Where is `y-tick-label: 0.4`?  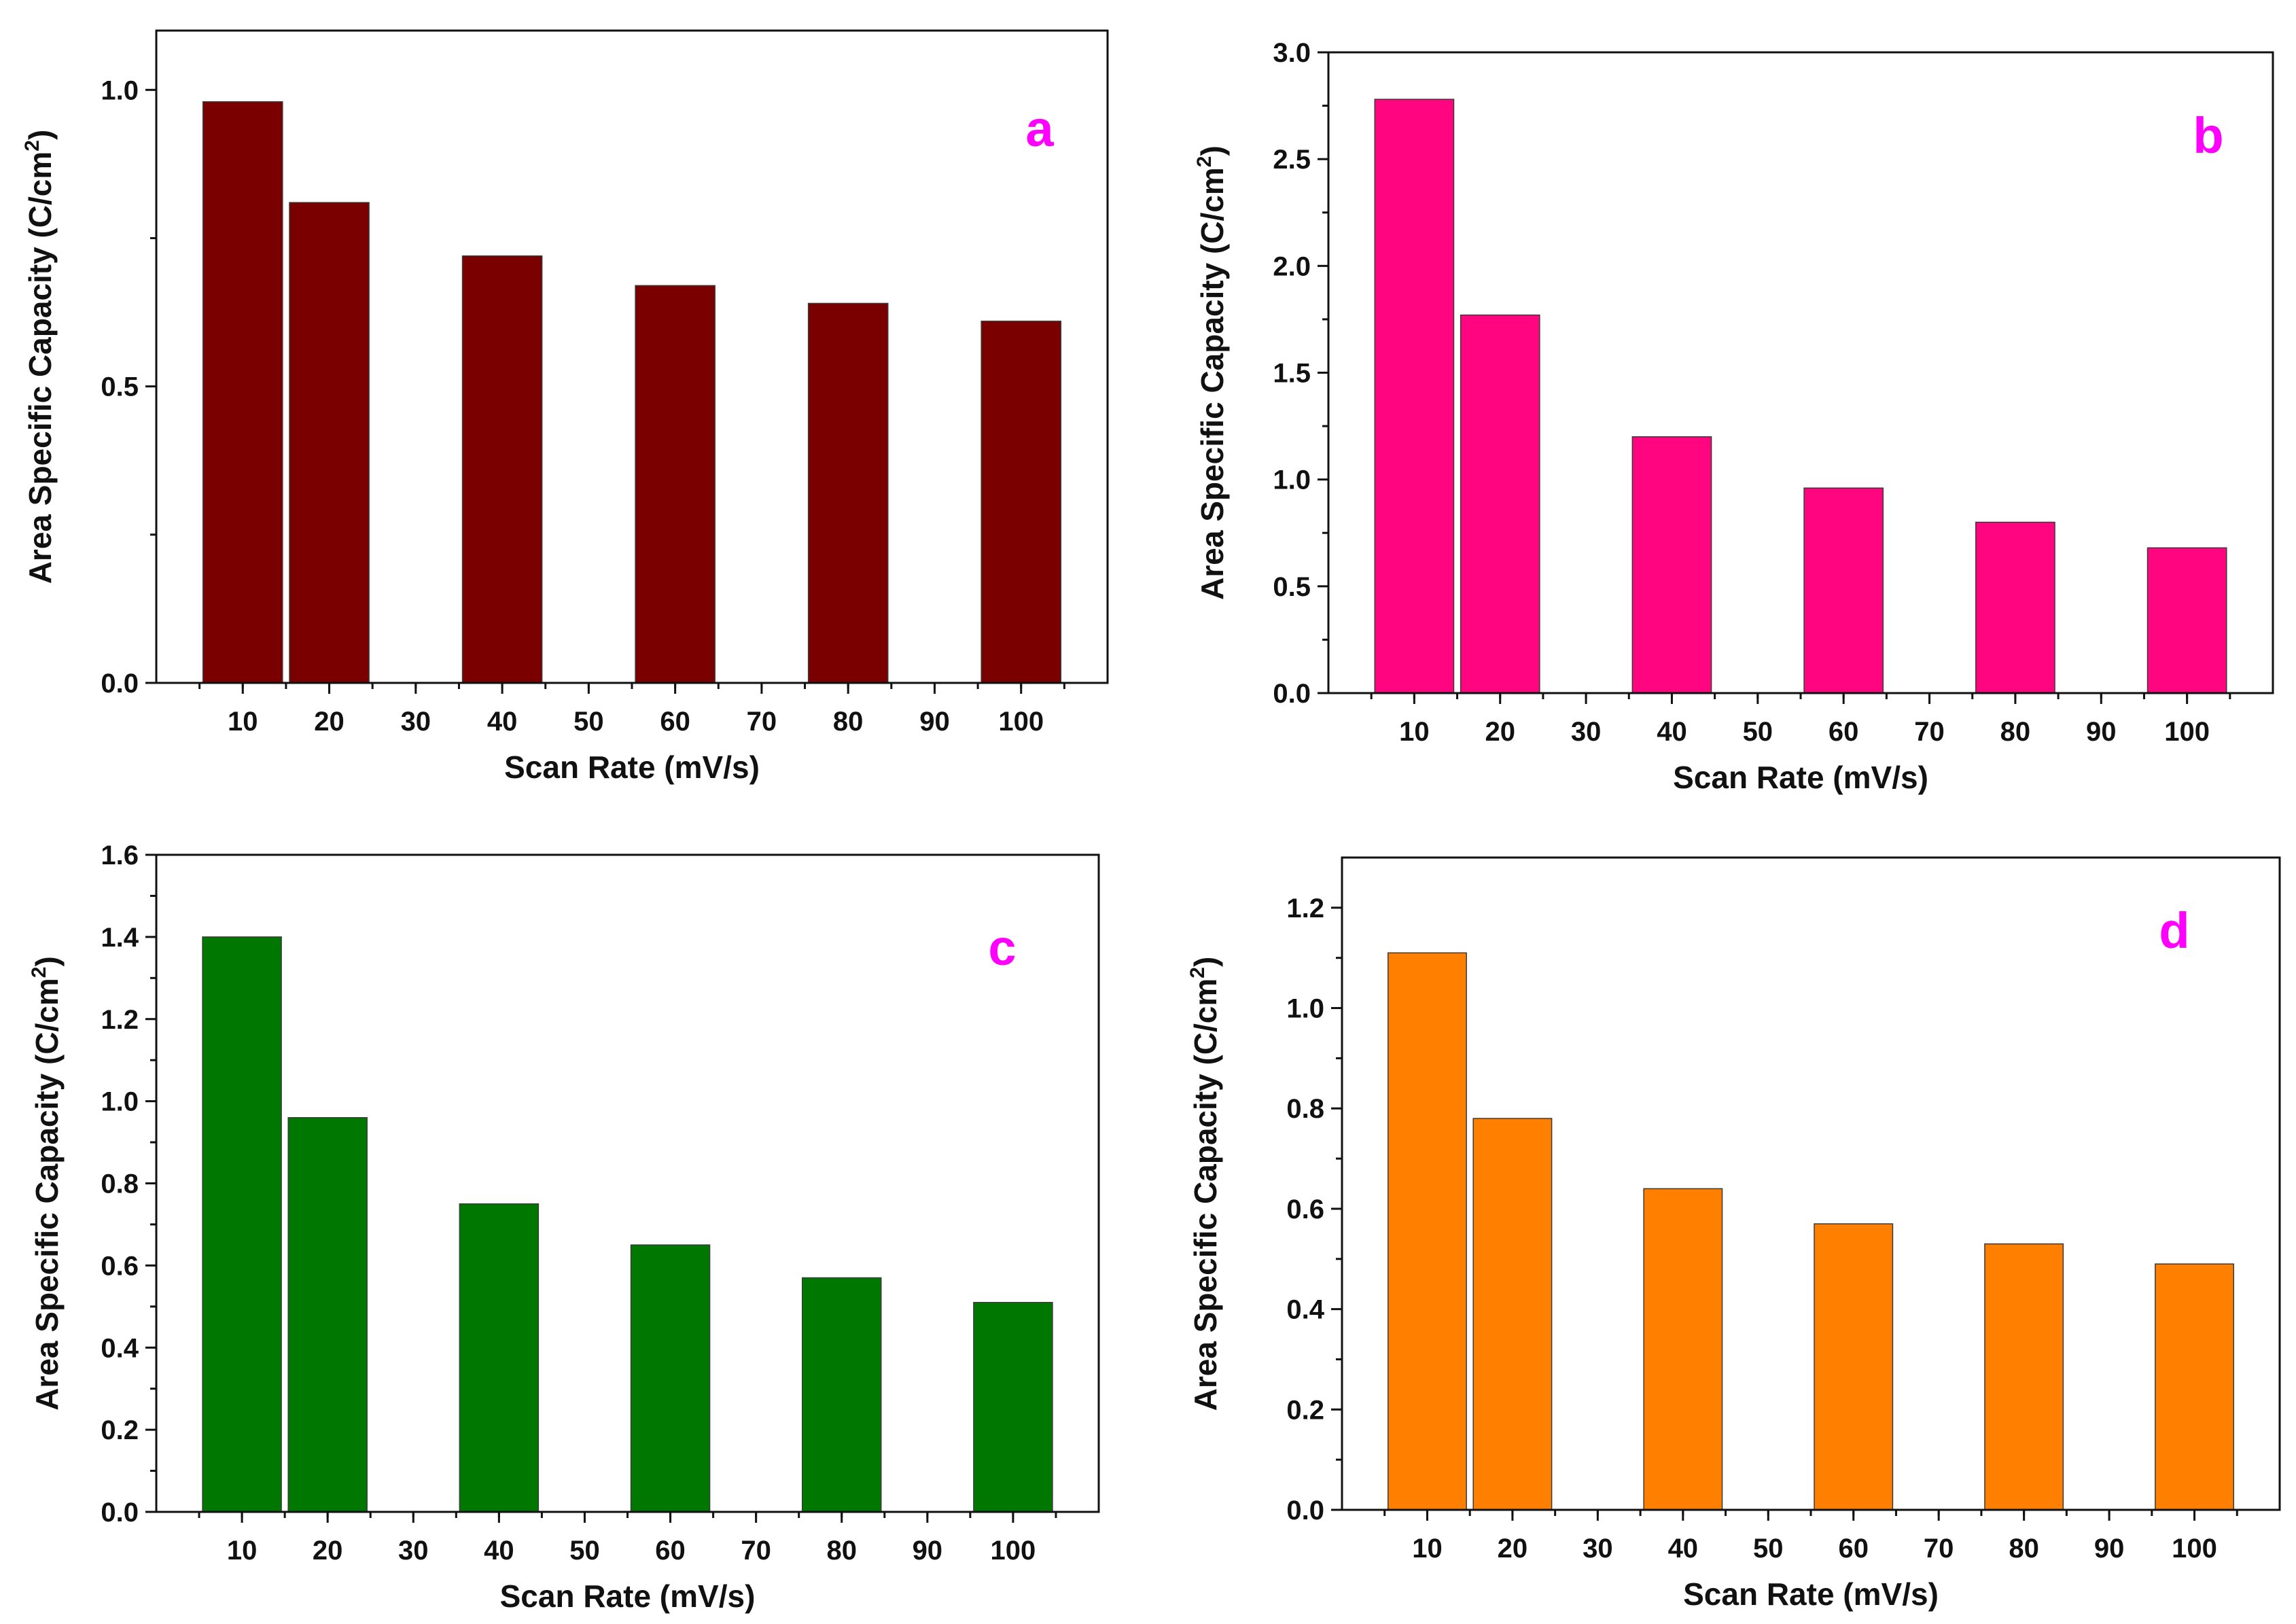 y-tick-label: 0.4 is located at coordinates (120, 1348).